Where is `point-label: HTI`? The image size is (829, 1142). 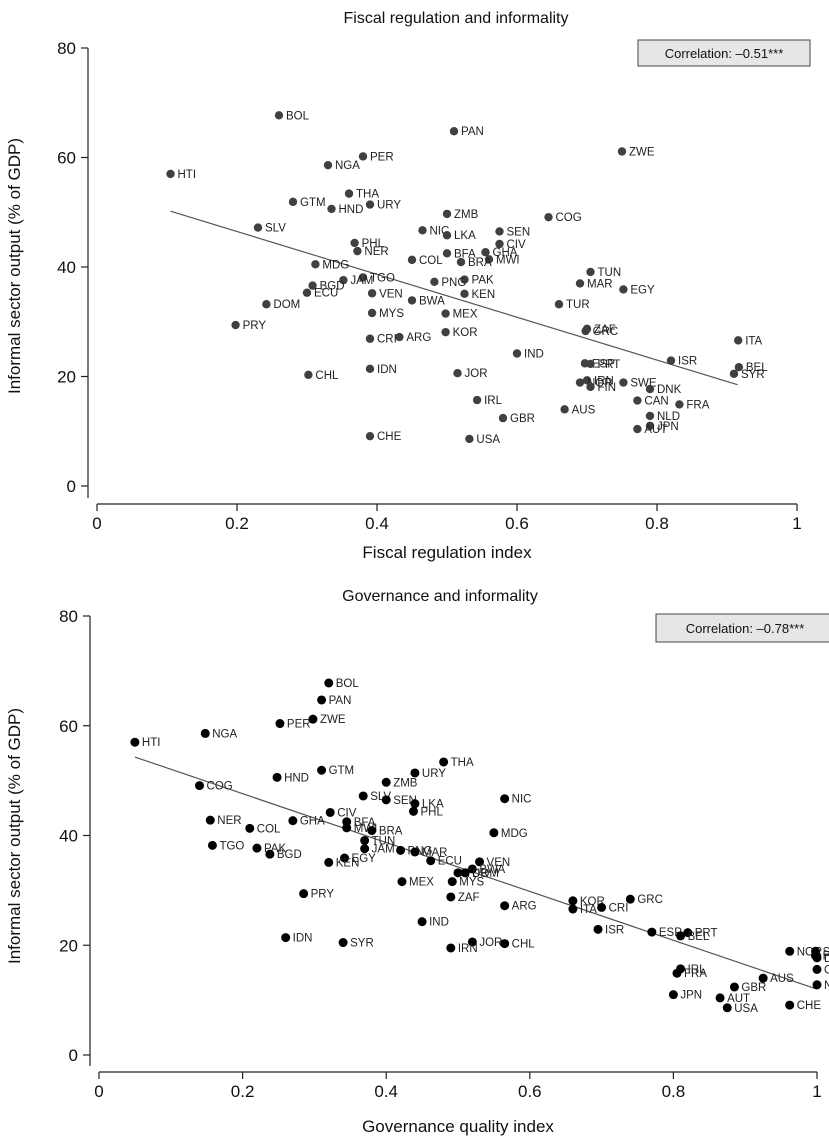
point-label: HTI is located at coordinates (187, 175).